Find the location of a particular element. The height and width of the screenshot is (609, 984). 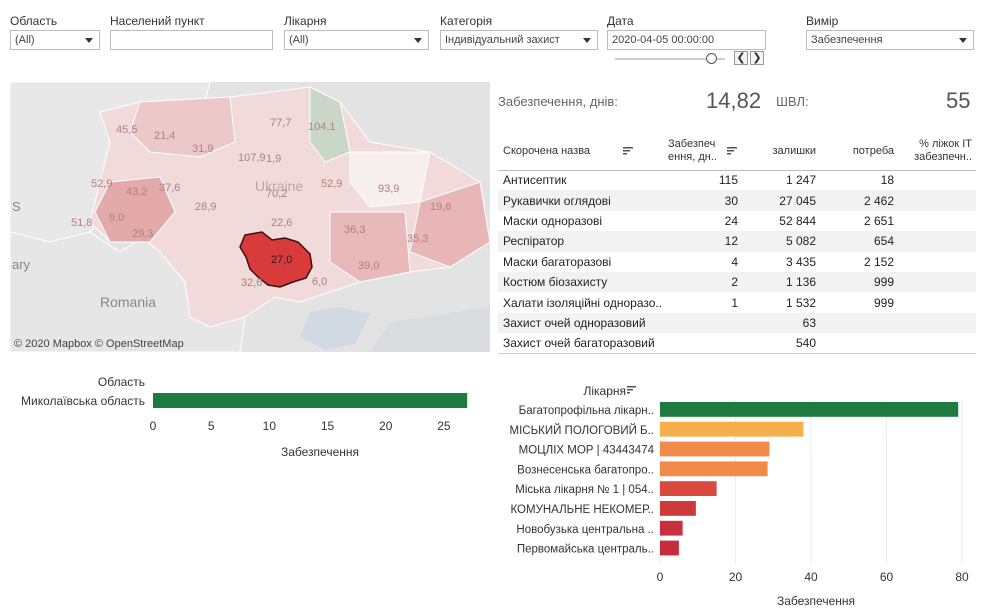

column-header-name-label: Скорочена назва is located at coordinates (547, 150).